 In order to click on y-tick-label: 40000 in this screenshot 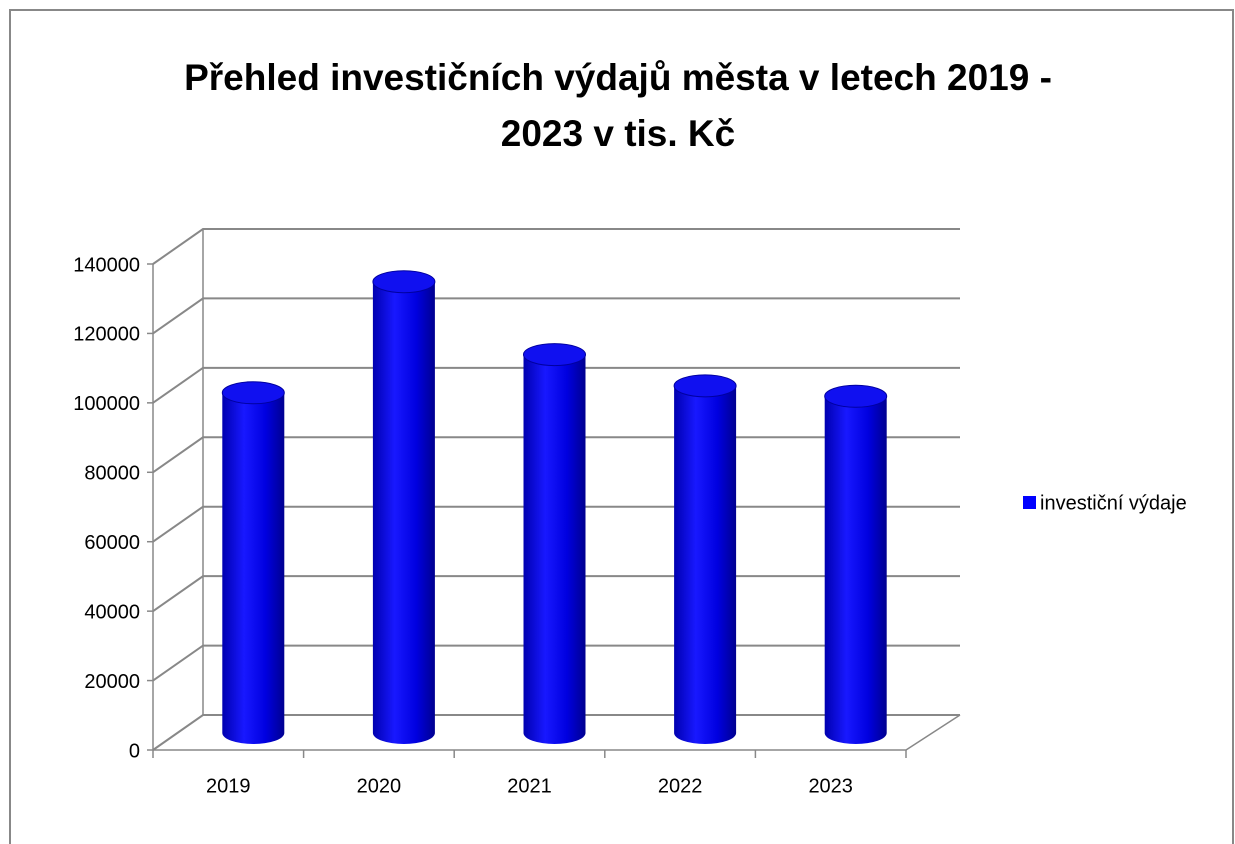, I will do `click(112, 612)`.